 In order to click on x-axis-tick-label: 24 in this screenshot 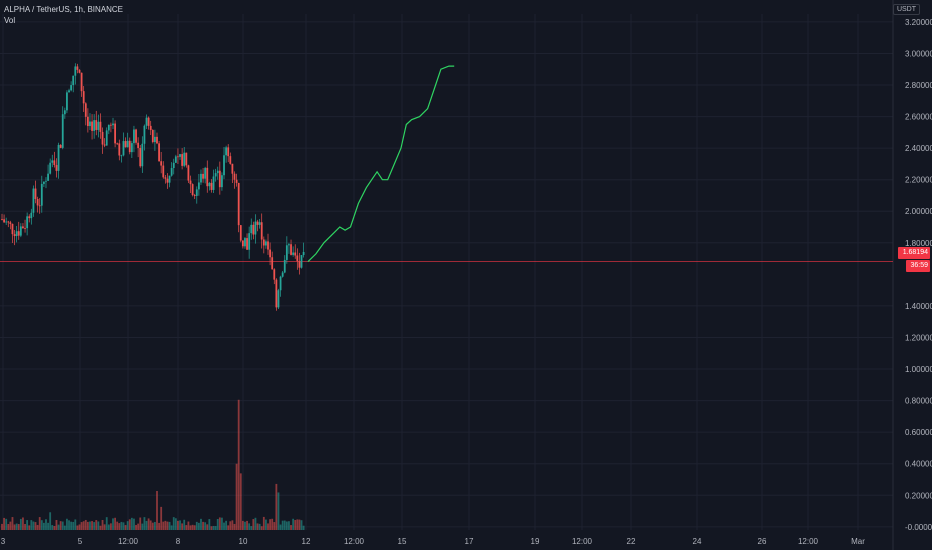, I will do `click(697, 541)`.